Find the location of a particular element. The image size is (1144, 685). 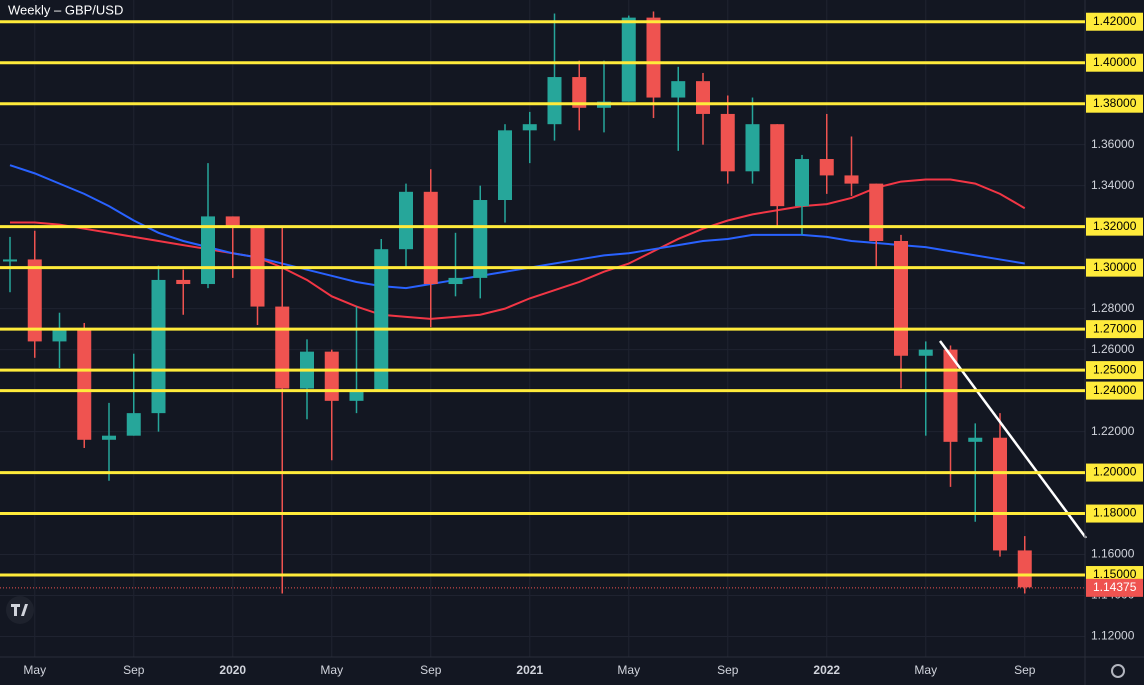

level-label: 1.30000 is located at coordinates (1115, 267).